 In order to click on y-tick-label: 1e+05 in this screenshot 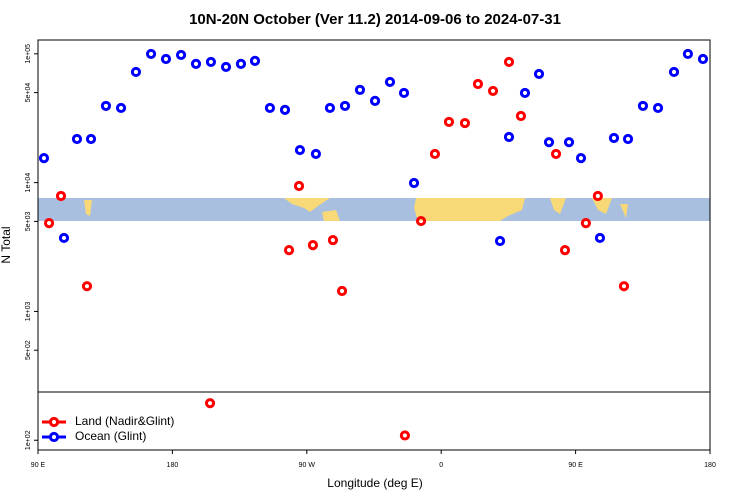, I will do `click(28, 54)`.